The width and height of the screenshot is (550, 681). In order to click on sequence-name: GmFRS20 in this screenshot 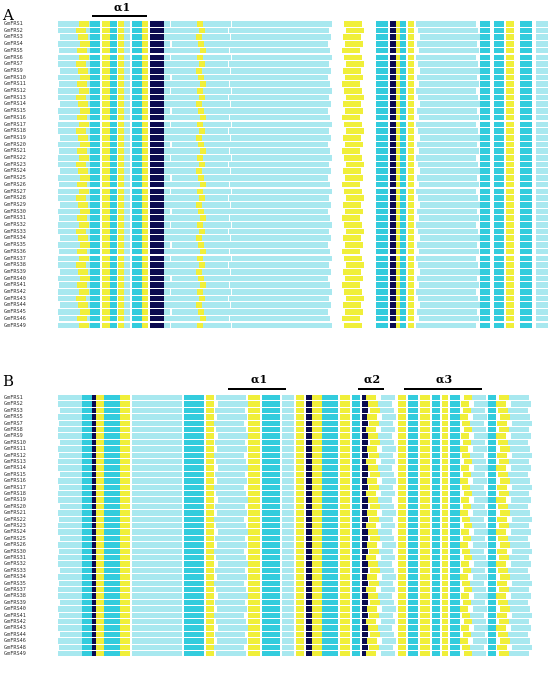, I will do `click(15, 144)`.